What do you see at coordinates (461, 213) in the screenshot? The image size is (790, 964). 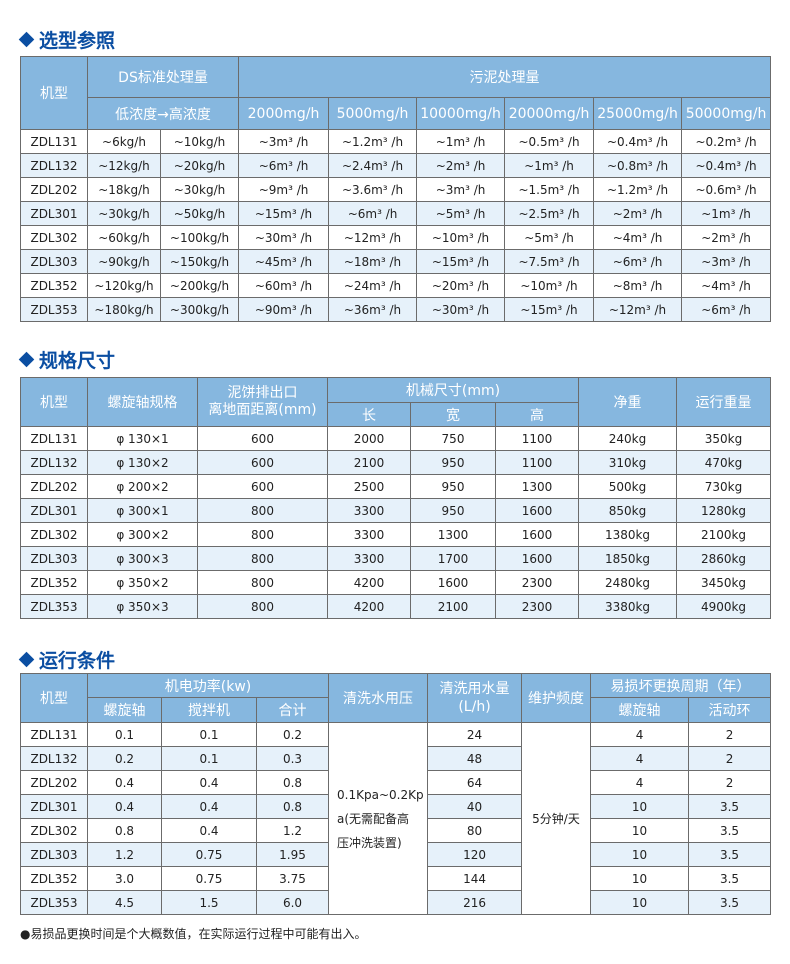 I see `cell-c10000: ~5m³ /h` at bounding box center [461, 213].